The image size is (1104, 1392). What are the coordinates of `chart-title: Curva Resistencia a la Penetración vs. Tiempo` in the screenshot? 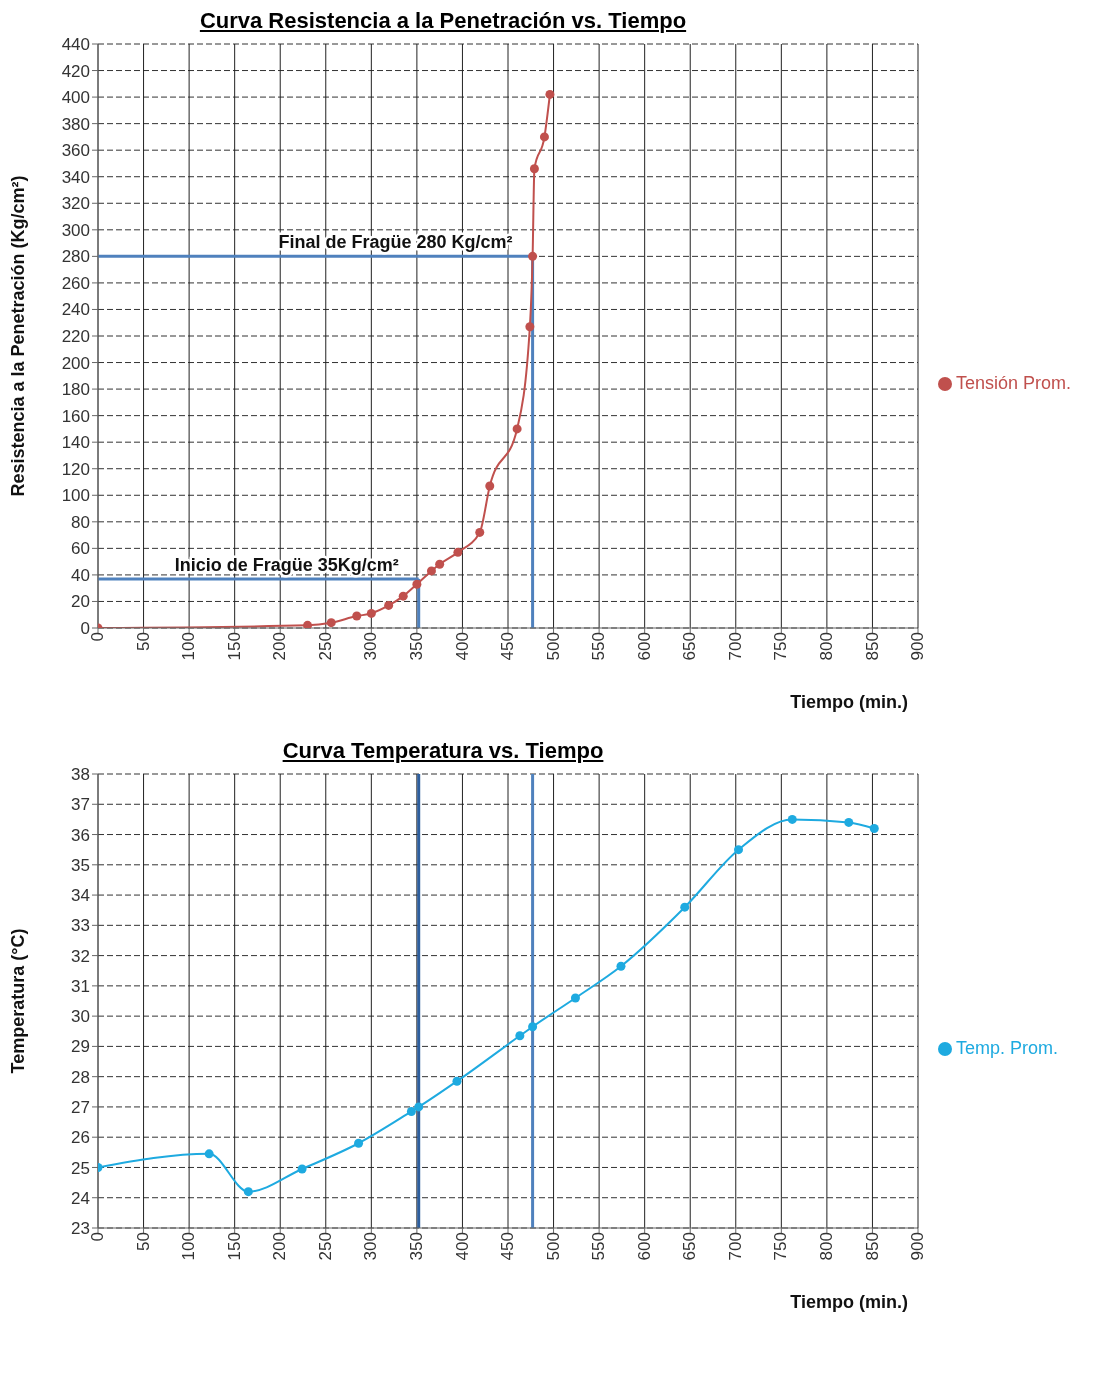 It's located at (443, 20).